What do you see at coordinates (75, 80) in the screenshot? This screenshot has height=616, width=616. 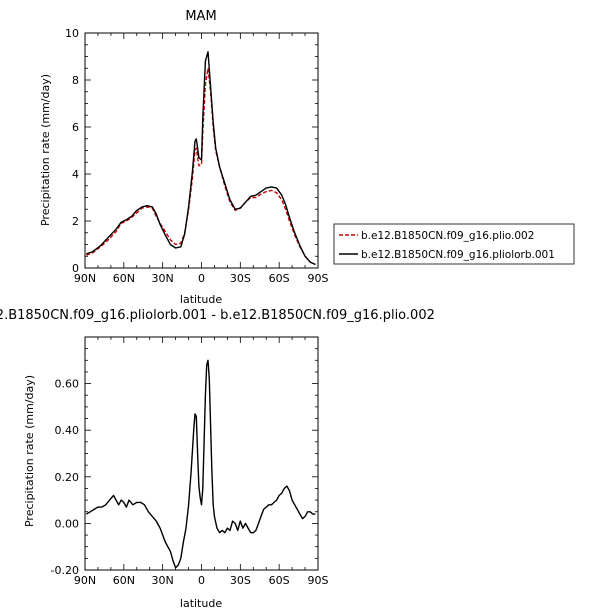 I see `top-y-tick-label: 8` at bounding box center [75, 80].